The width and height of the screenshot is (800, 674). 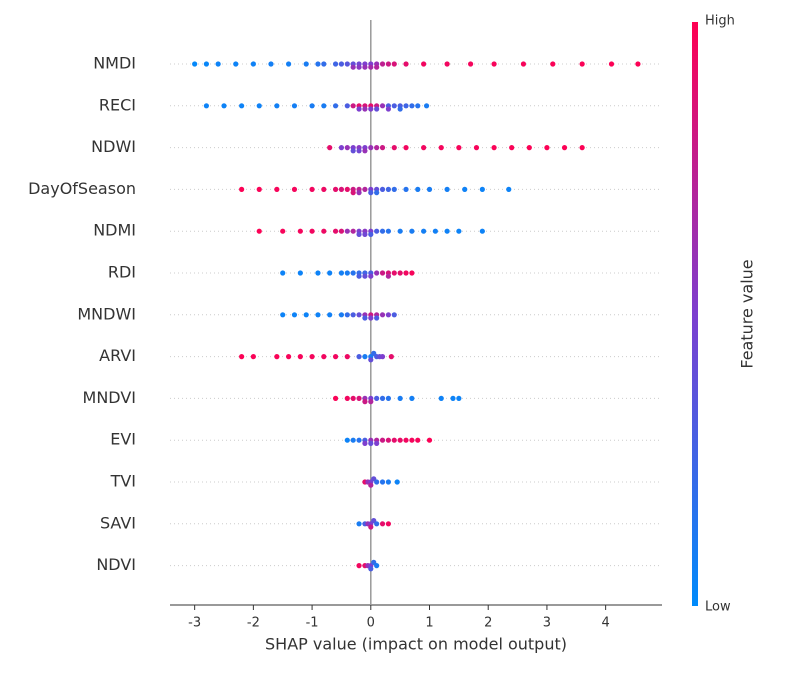 I want to click on x-tick-label: -3, so click(x=194, y=623).